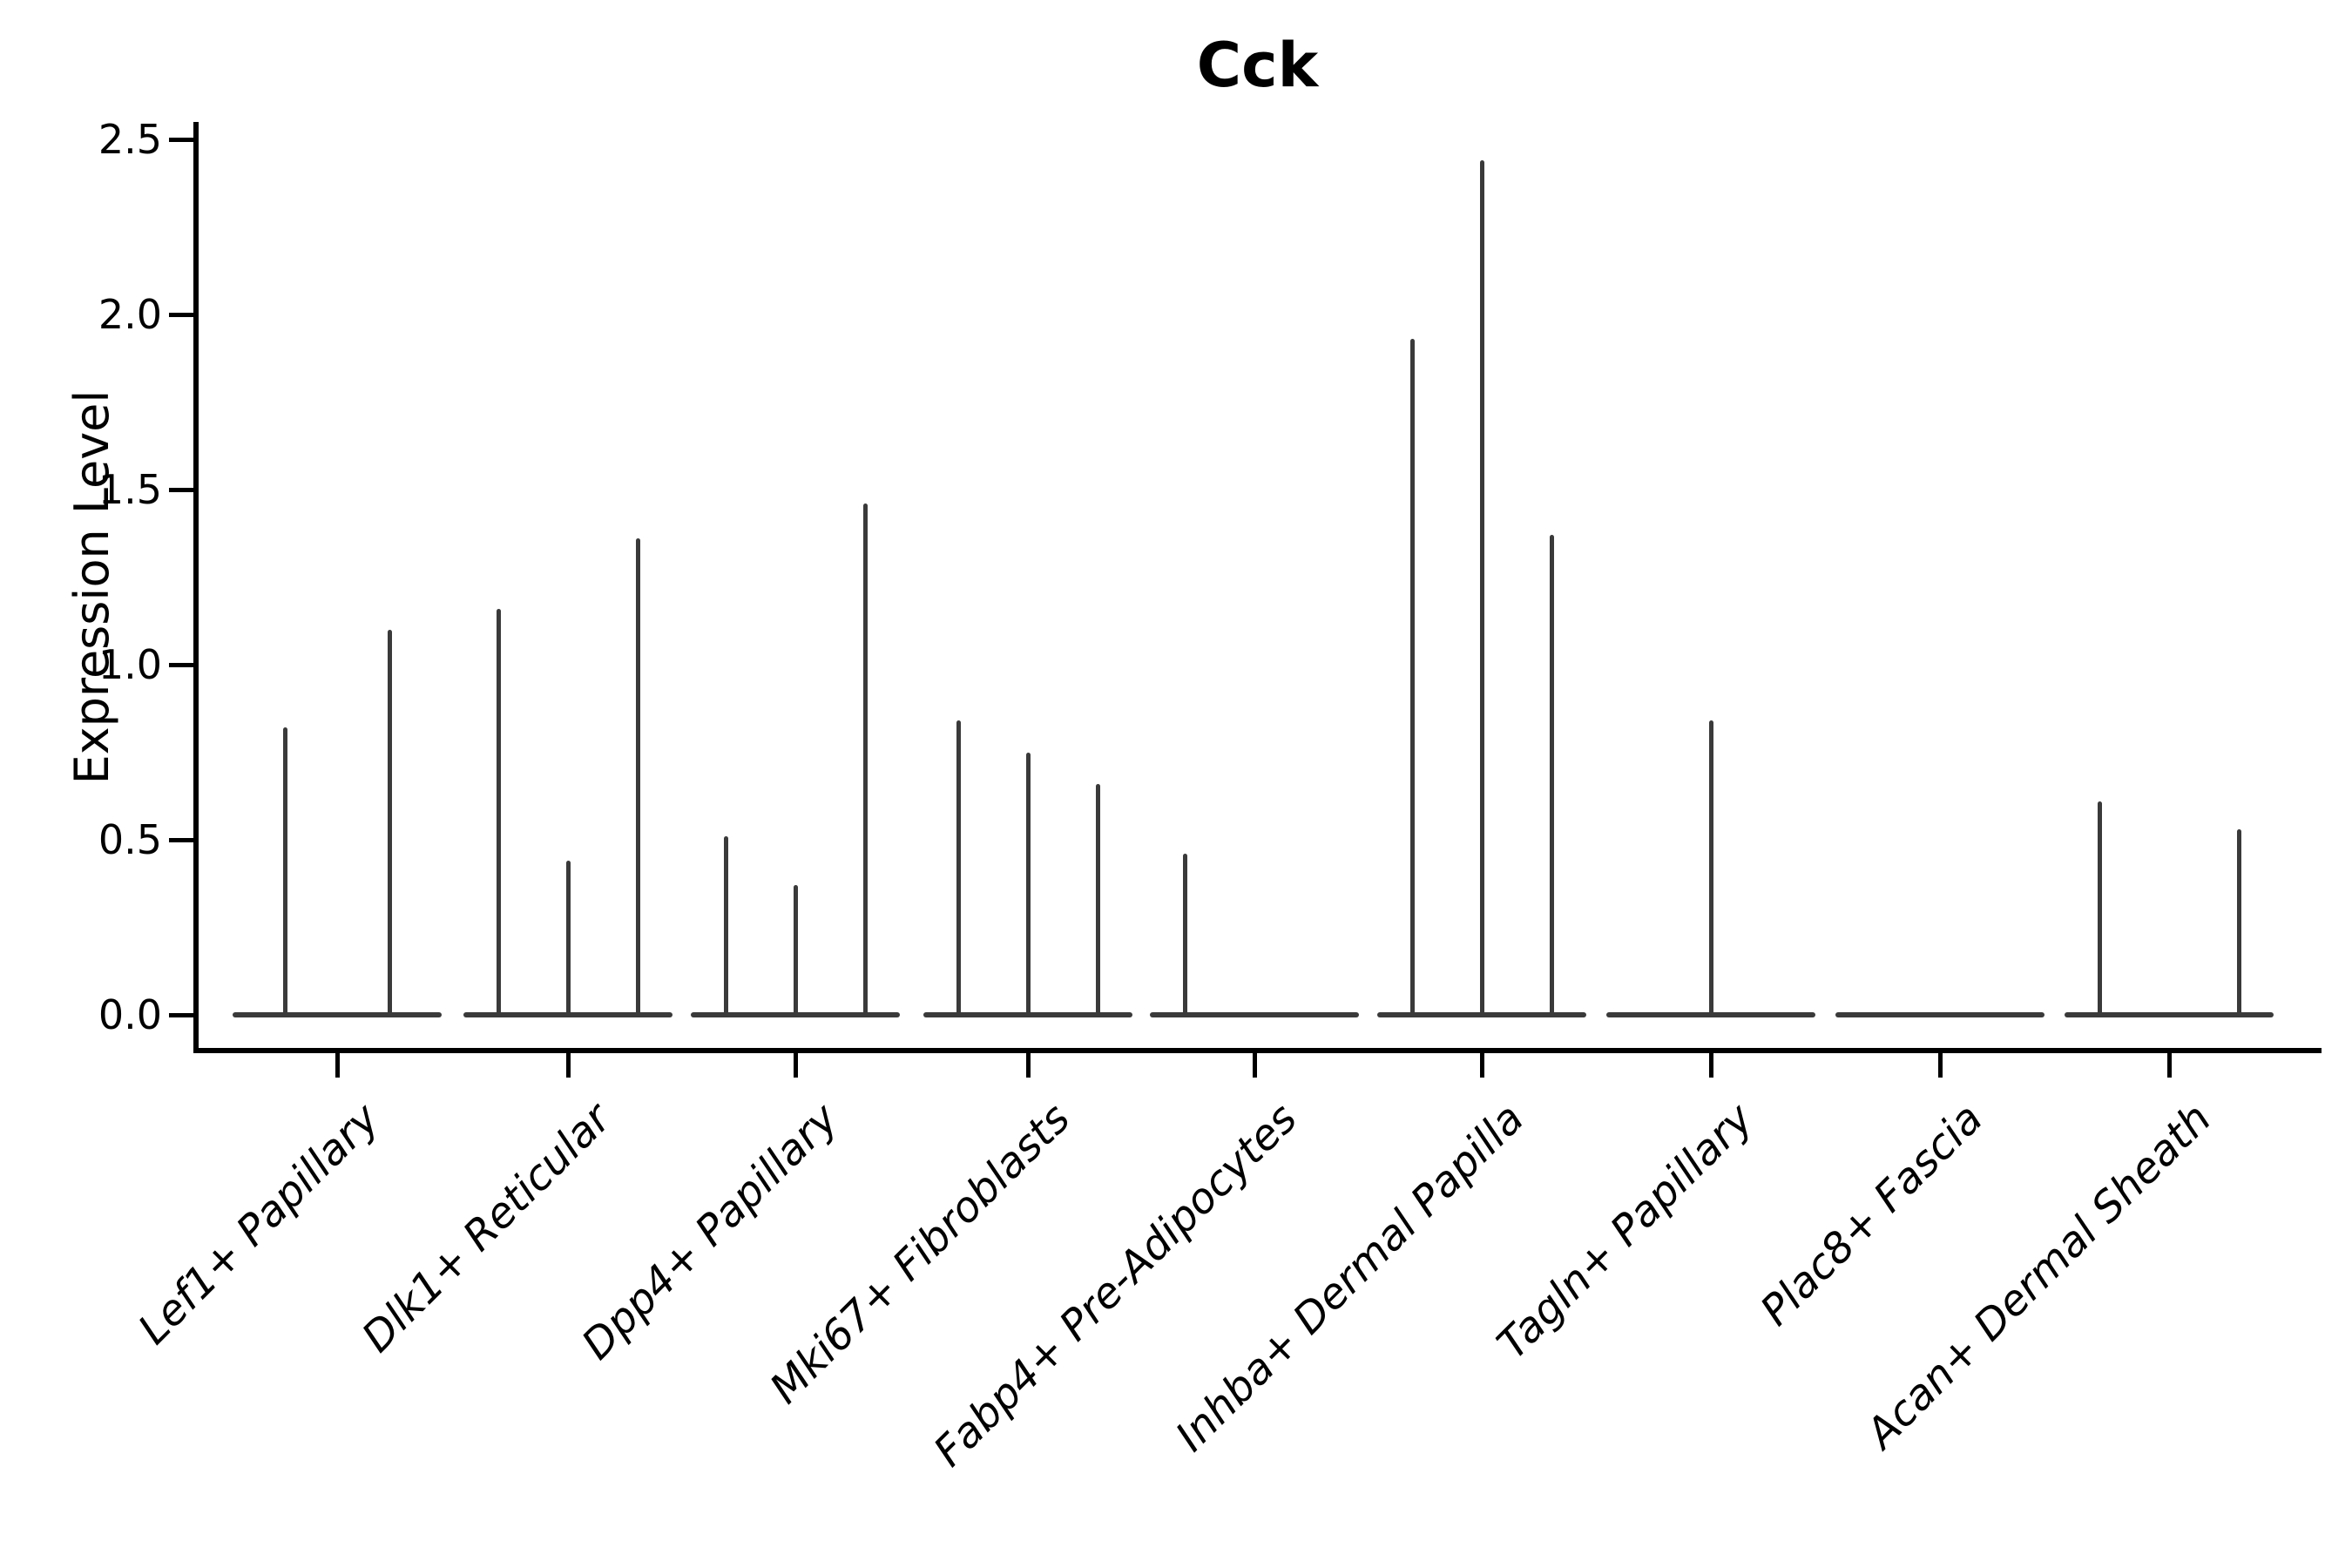 This screenshot has width=2352, height=1568. What do you see at coordinates (130, 139) in the screenshot?
I see `y-tick-label: 2.5` at bounding box center [130, 139].